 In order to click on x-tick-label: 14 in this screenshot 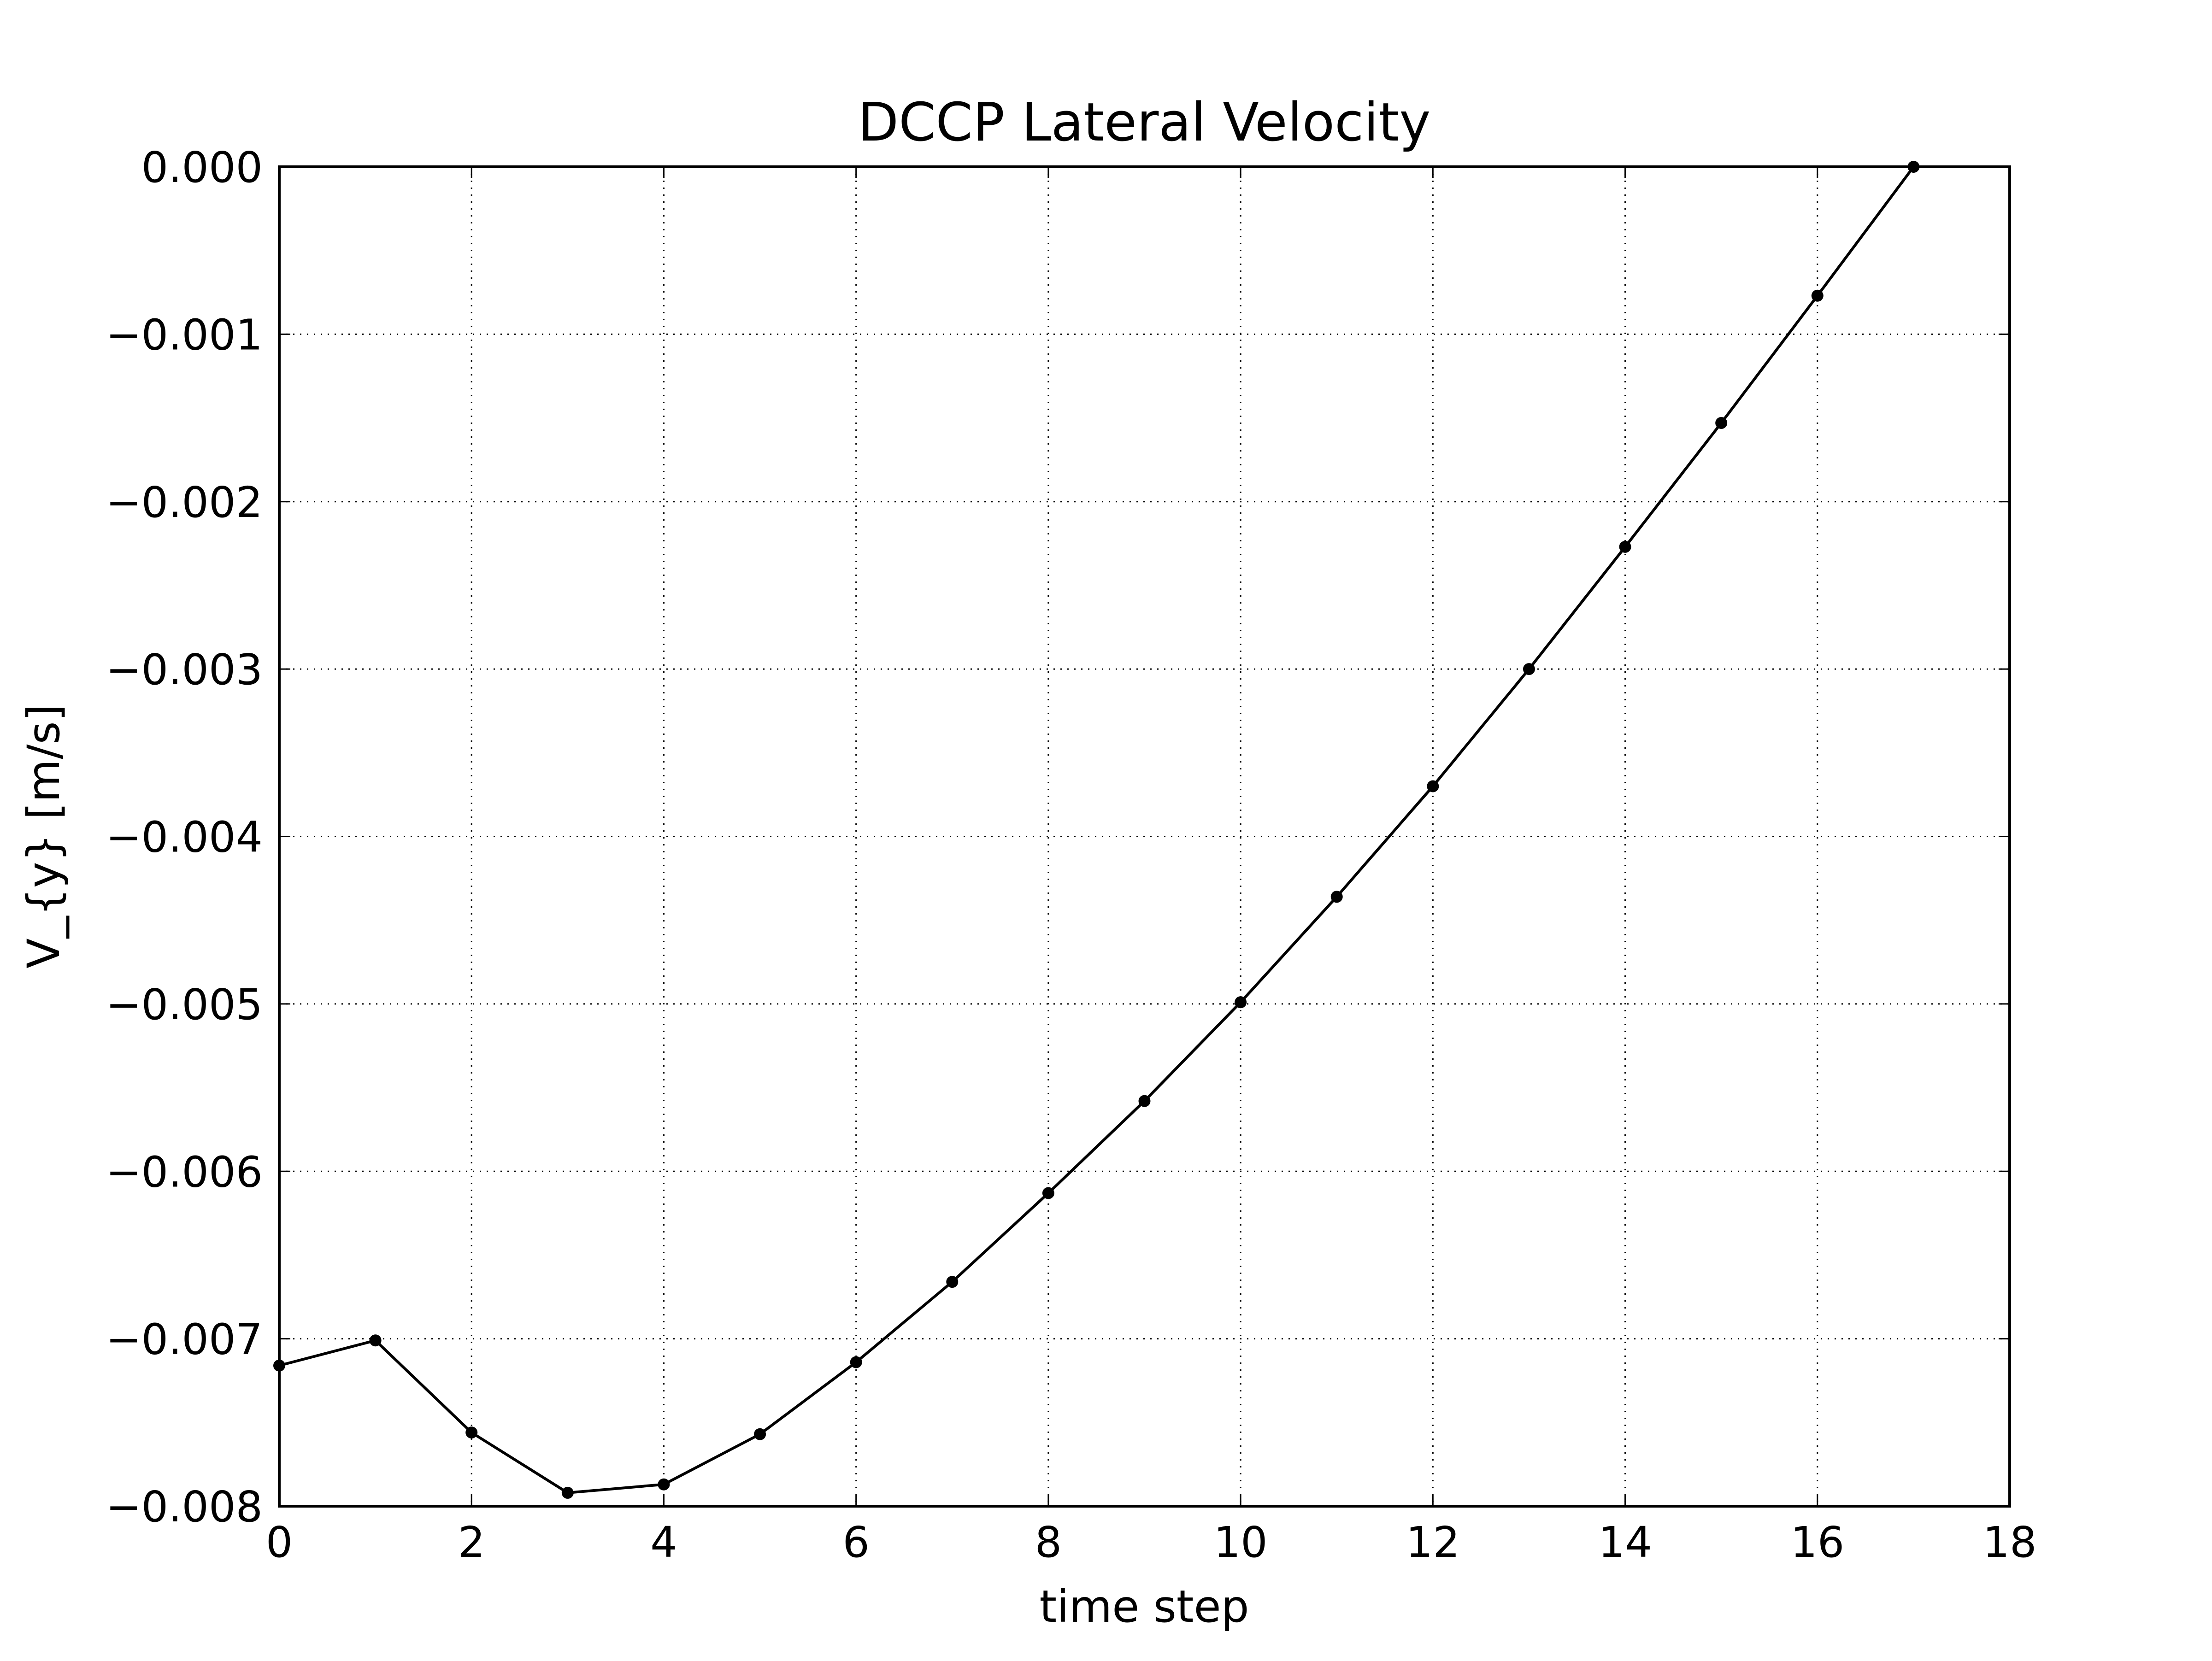, I will do `click(1625, 1542)`.